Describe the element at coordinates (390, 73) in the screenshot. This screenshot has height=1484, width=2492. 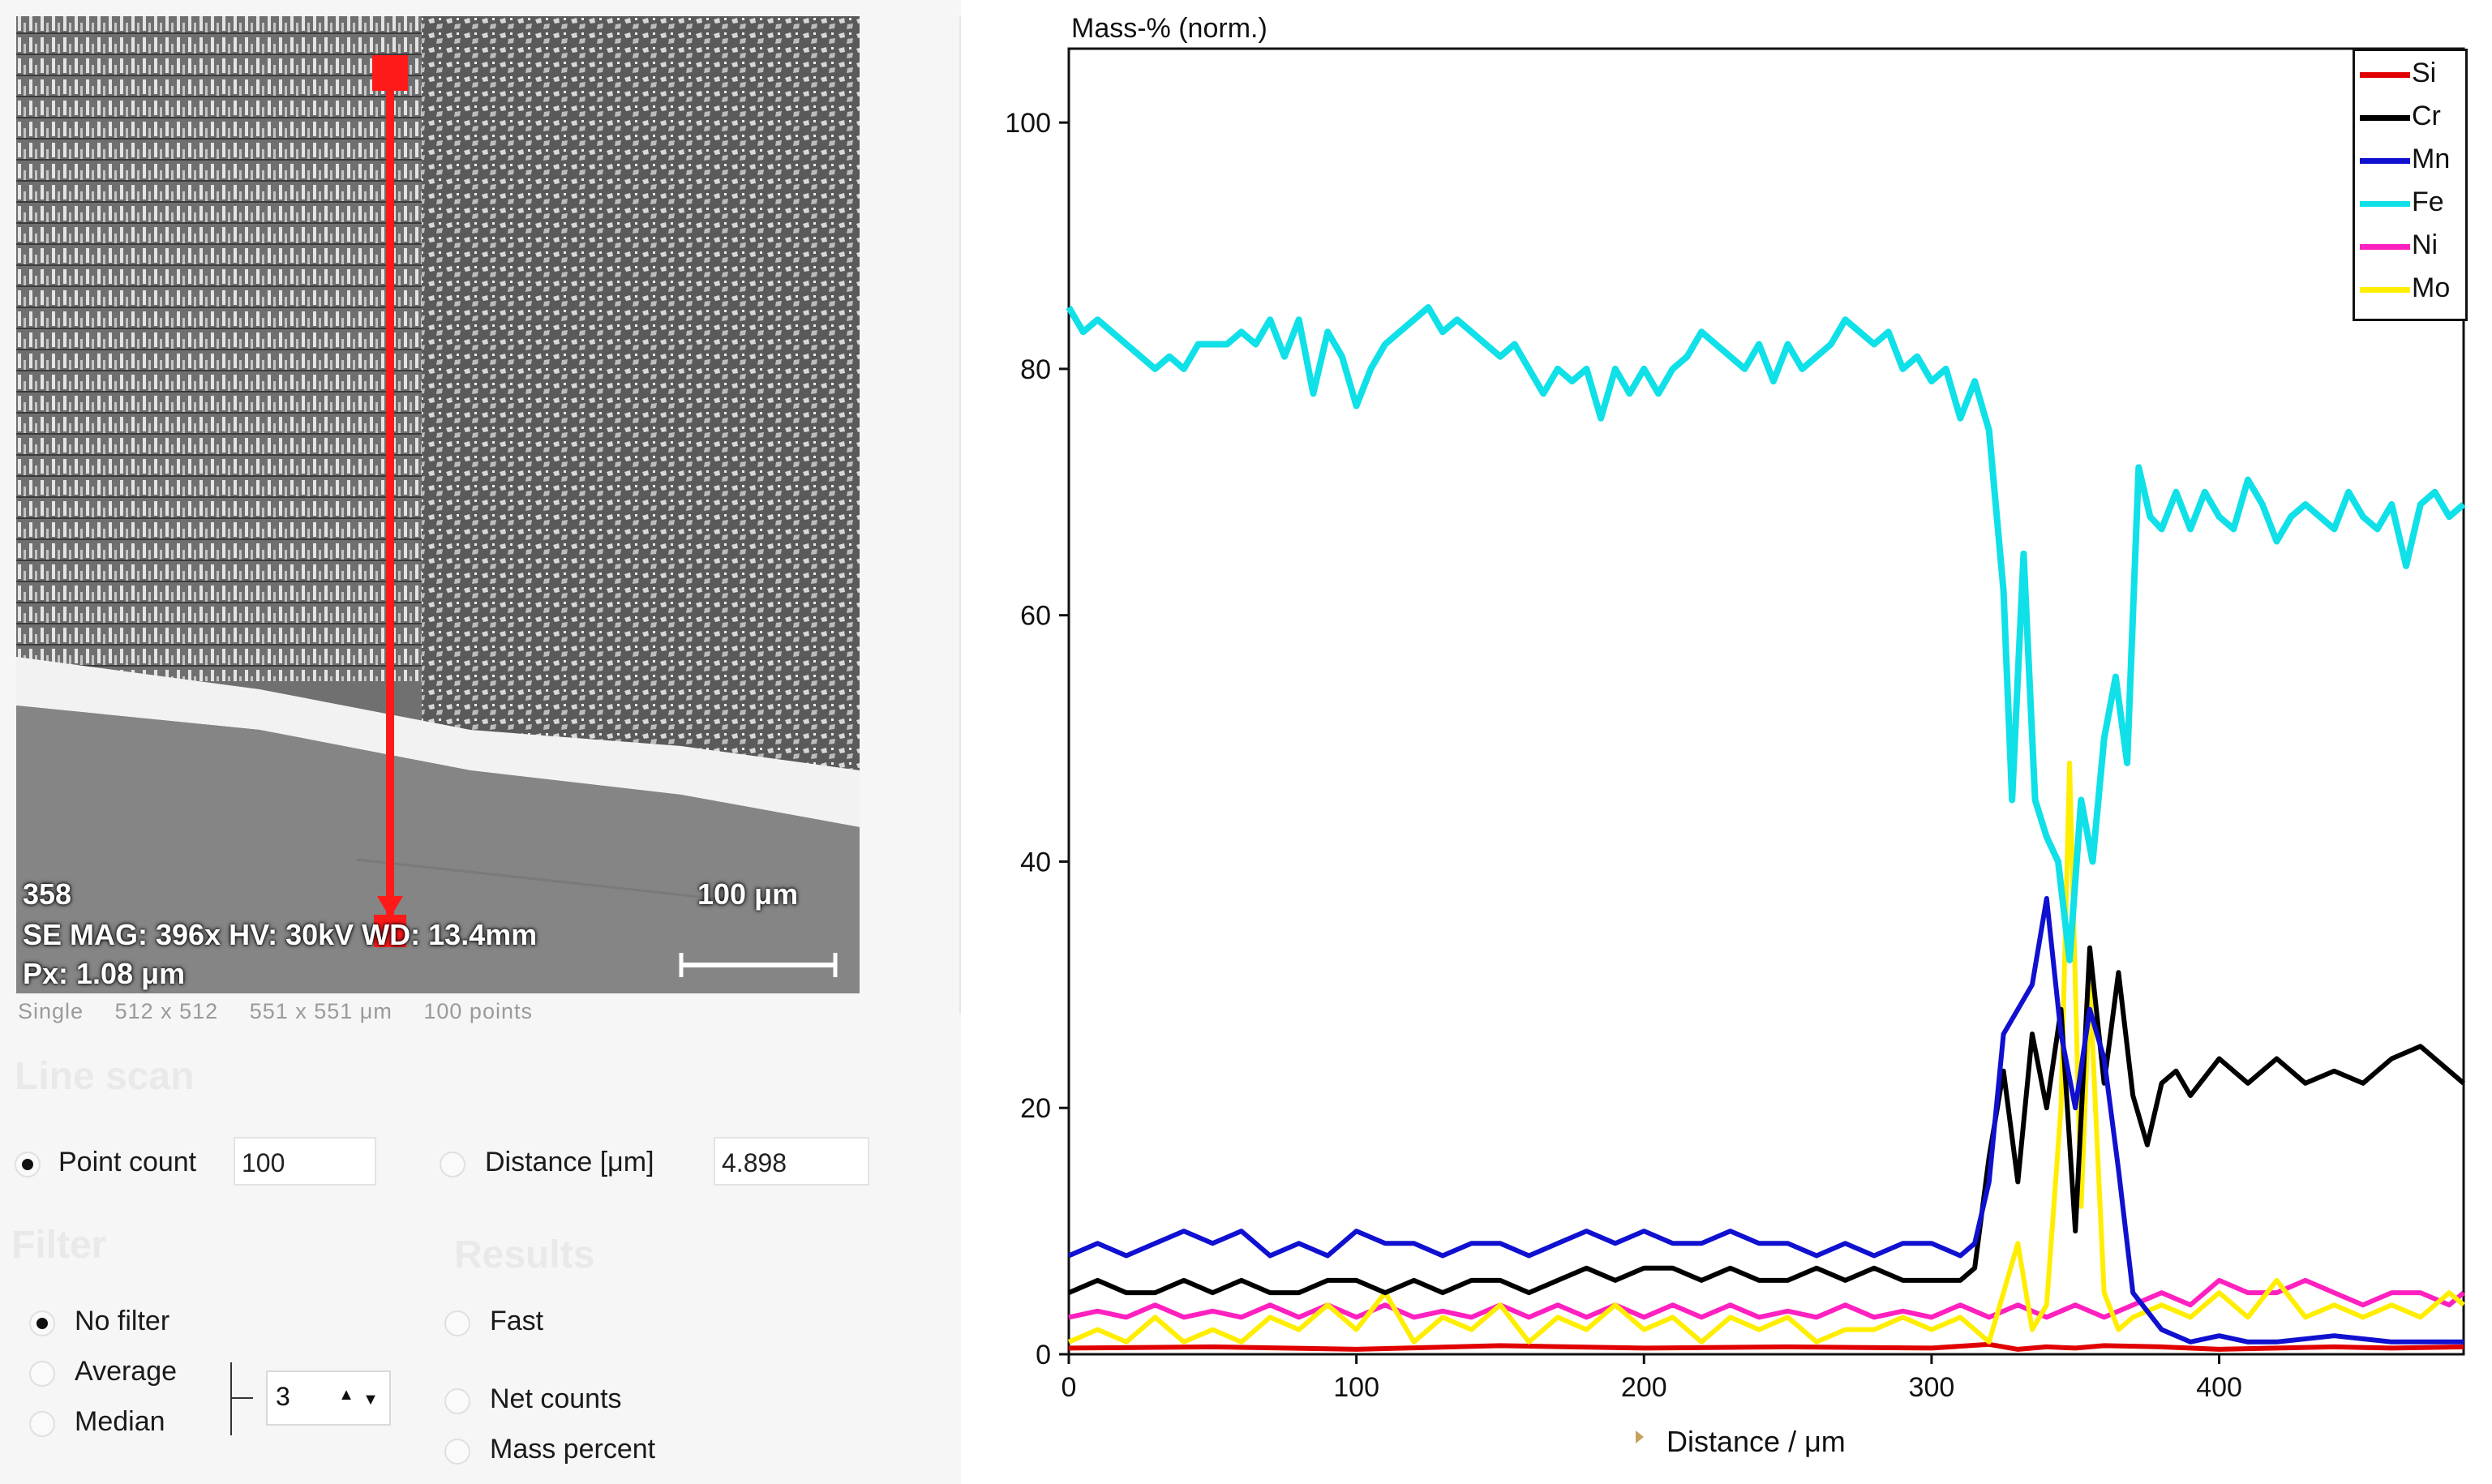
I see `scan-start-handle` at that location.